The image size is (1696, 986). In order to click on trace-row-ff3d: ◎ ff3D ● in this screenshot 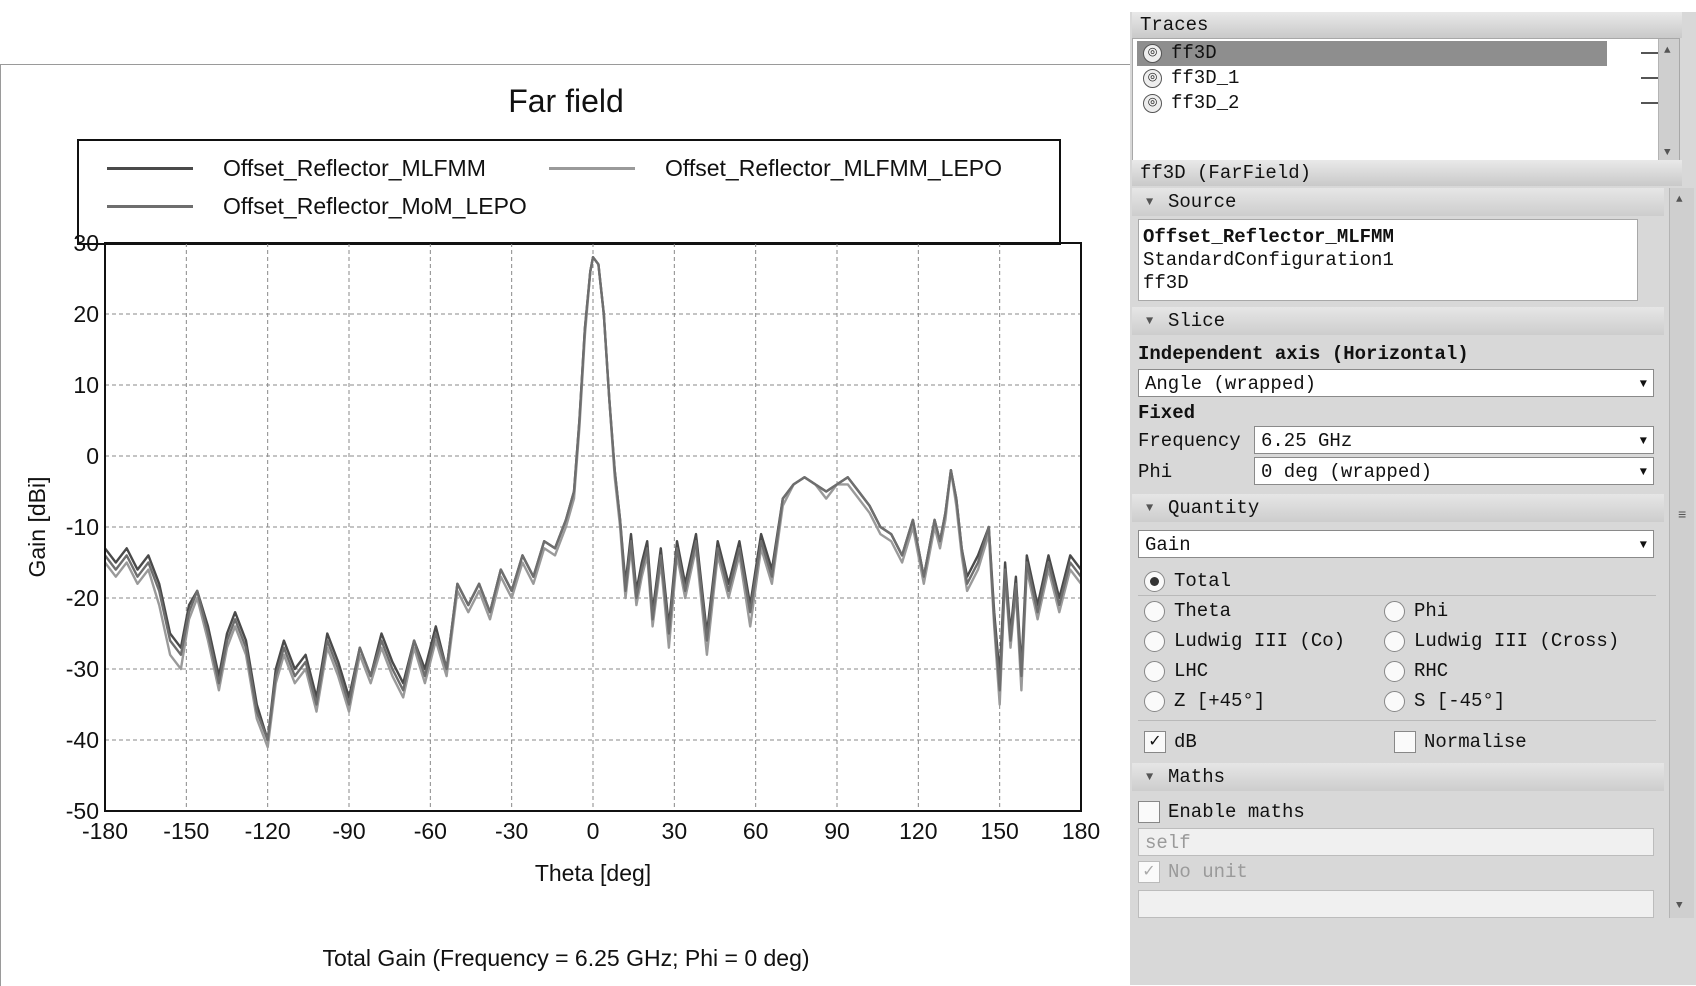, I will do `click(1408, 53)`.